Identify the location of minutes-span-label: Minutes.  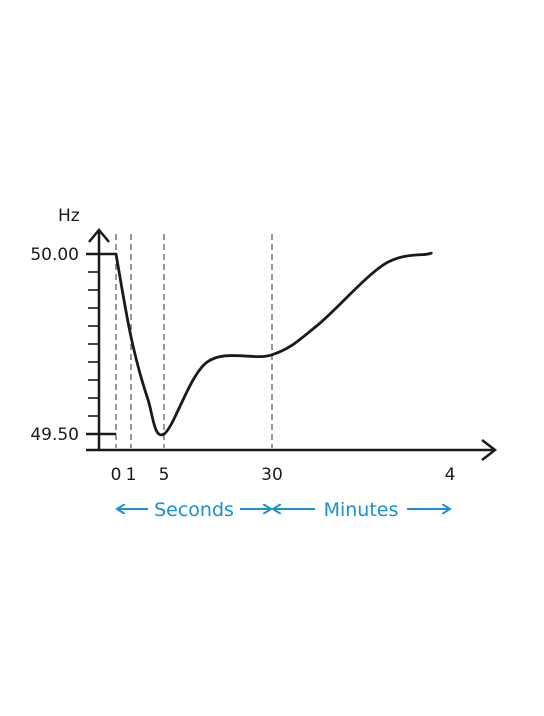
(361, 510).